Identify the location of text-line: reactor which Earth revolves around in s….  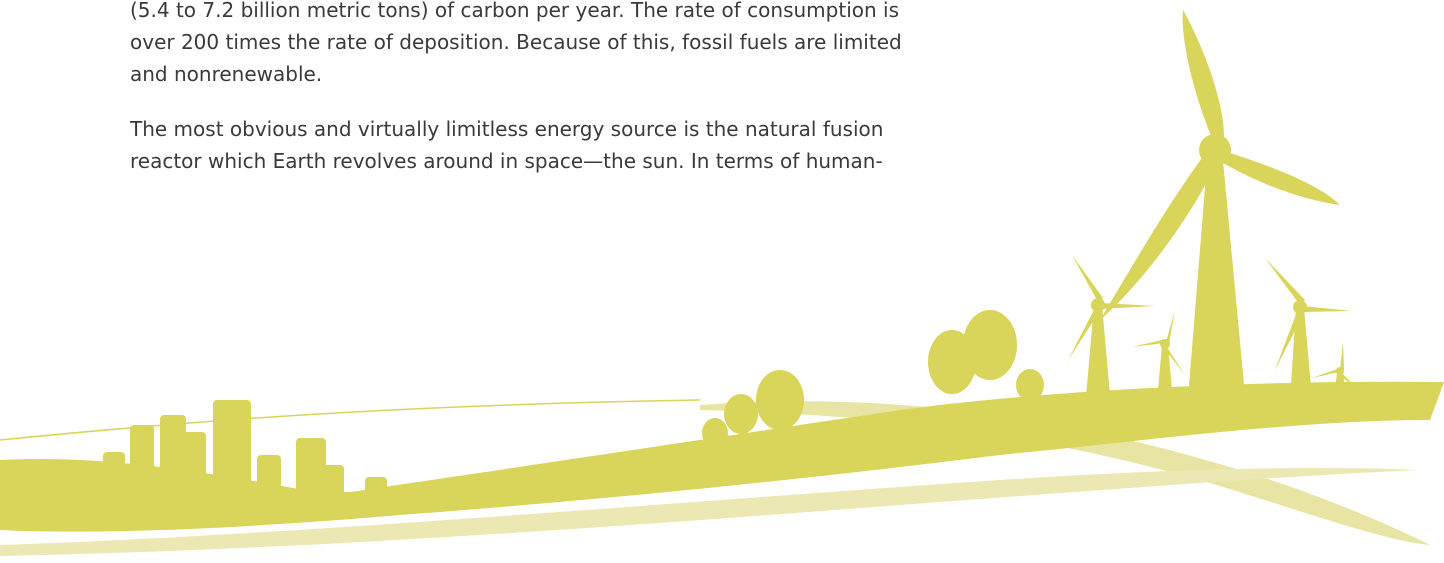
(506, 161).